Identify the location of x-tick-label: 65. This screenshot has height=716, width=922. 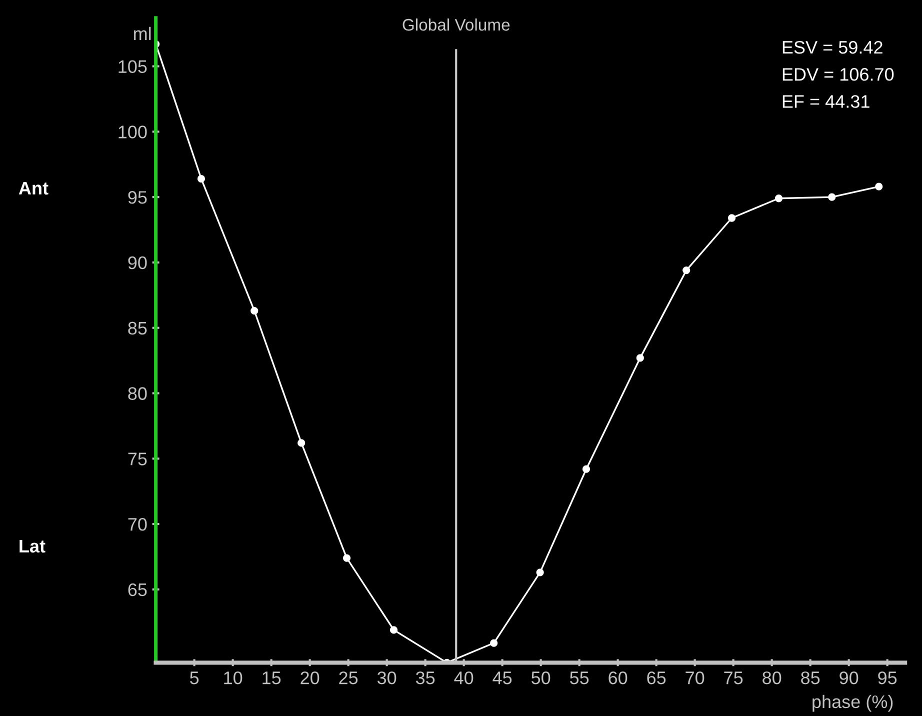
(656, 677).